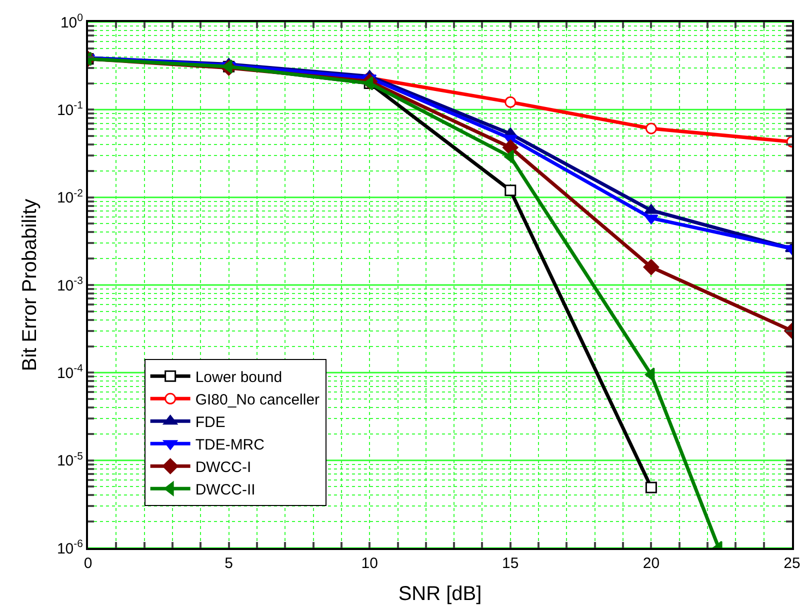 The height and width of the screenshot is (616, 812). What do you see at coordinates (257, 400) in the screenshot?
I see `legend-label: GI80_No canceller` at bounding box center [257, 400].